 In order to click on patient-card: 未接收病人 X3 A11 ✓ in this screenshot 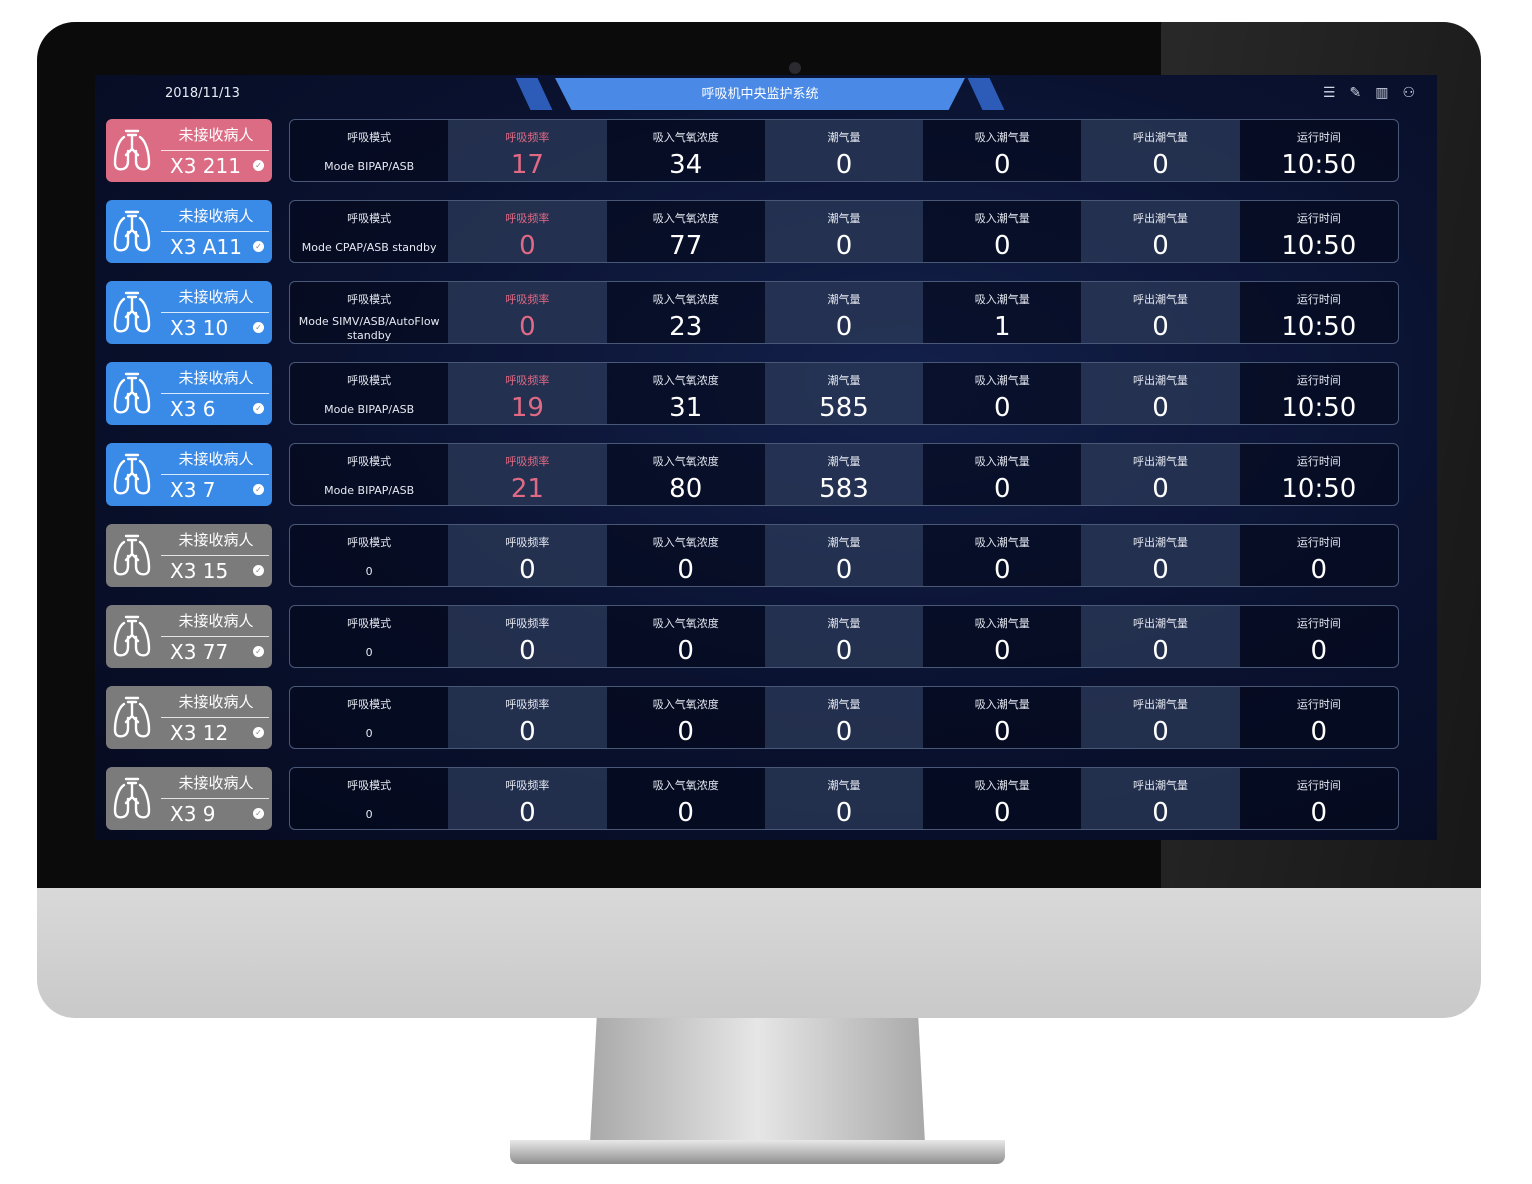, I will do `click(189, 231)`.